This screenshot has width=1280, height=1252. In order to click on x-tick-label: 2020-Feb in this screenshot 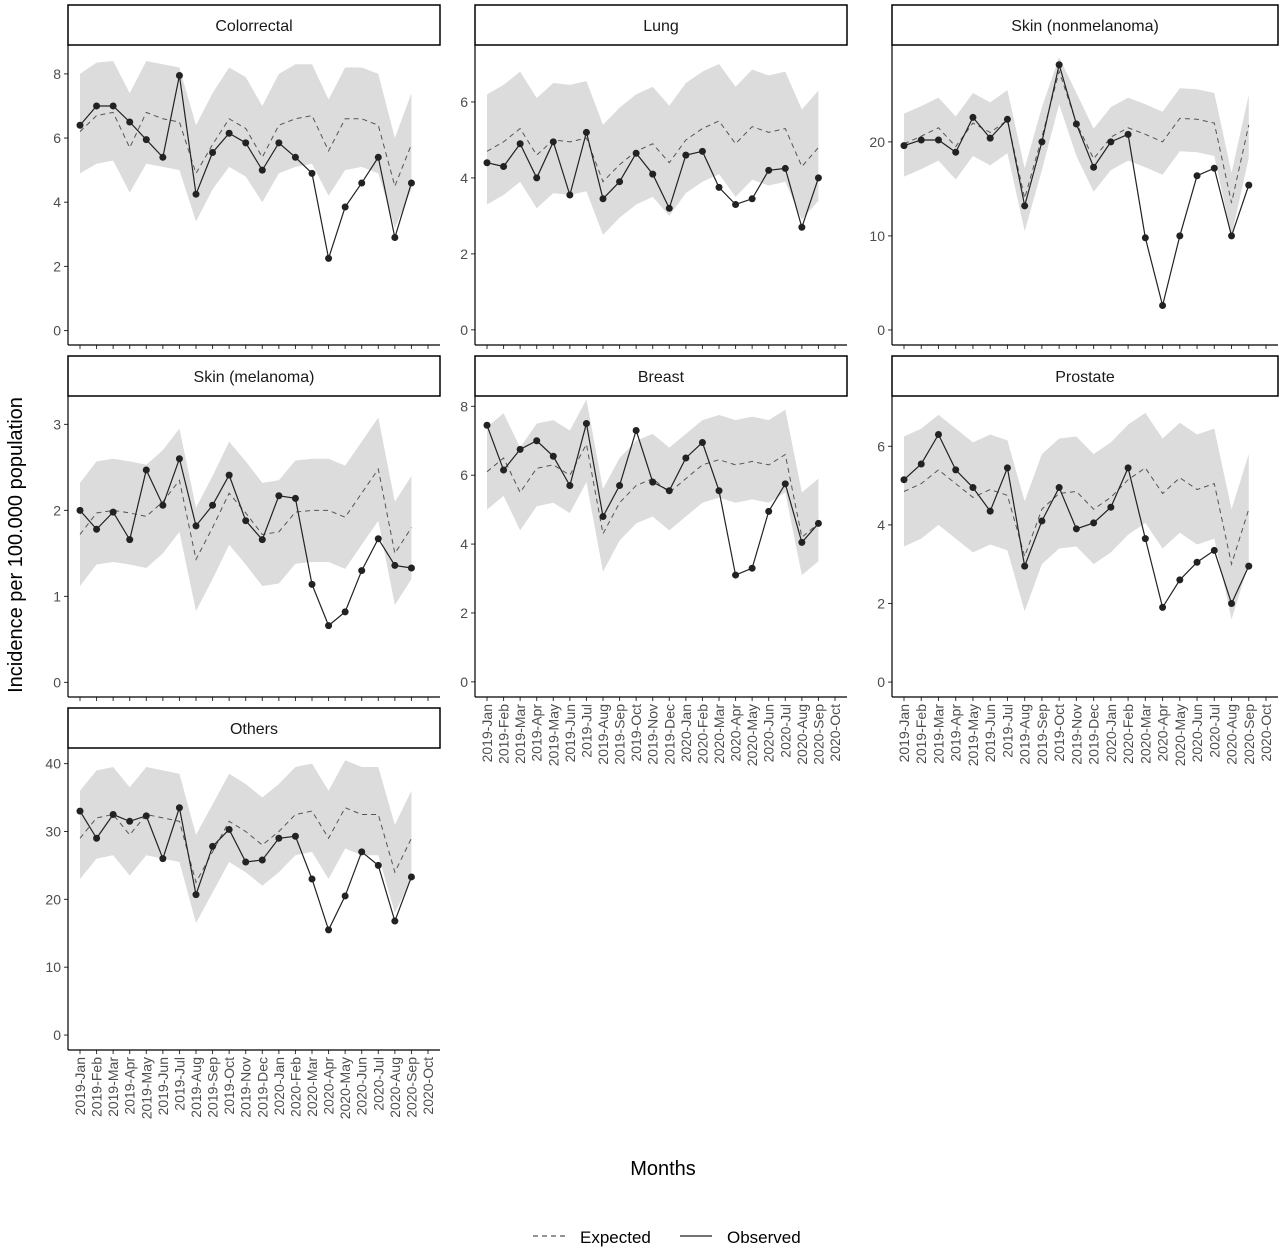, I will do `click(295, 1087)`.